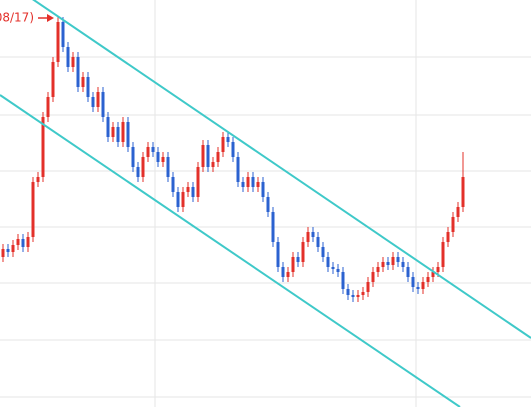 The height and width of the screenshot is (407, 531). I want to click on annotation: 08/17), so click(17, 18).